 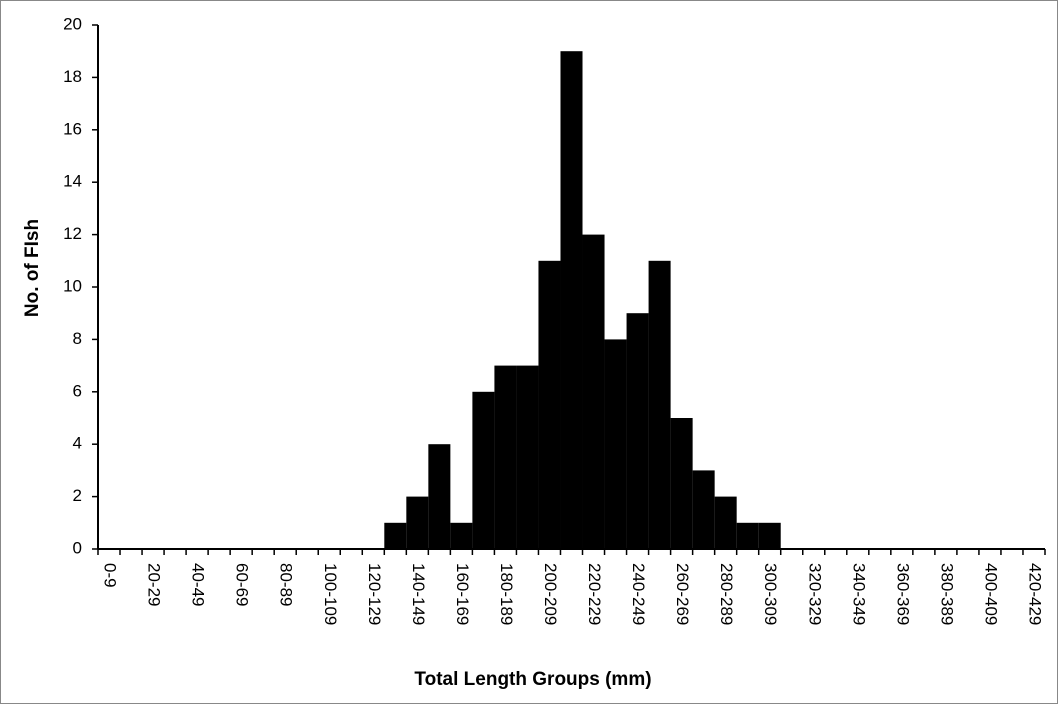 What do you see at coordinates (1035, 594) in the screenshot?
I see `x-tick-label: 420-429` at bounding box center [1035, 594].